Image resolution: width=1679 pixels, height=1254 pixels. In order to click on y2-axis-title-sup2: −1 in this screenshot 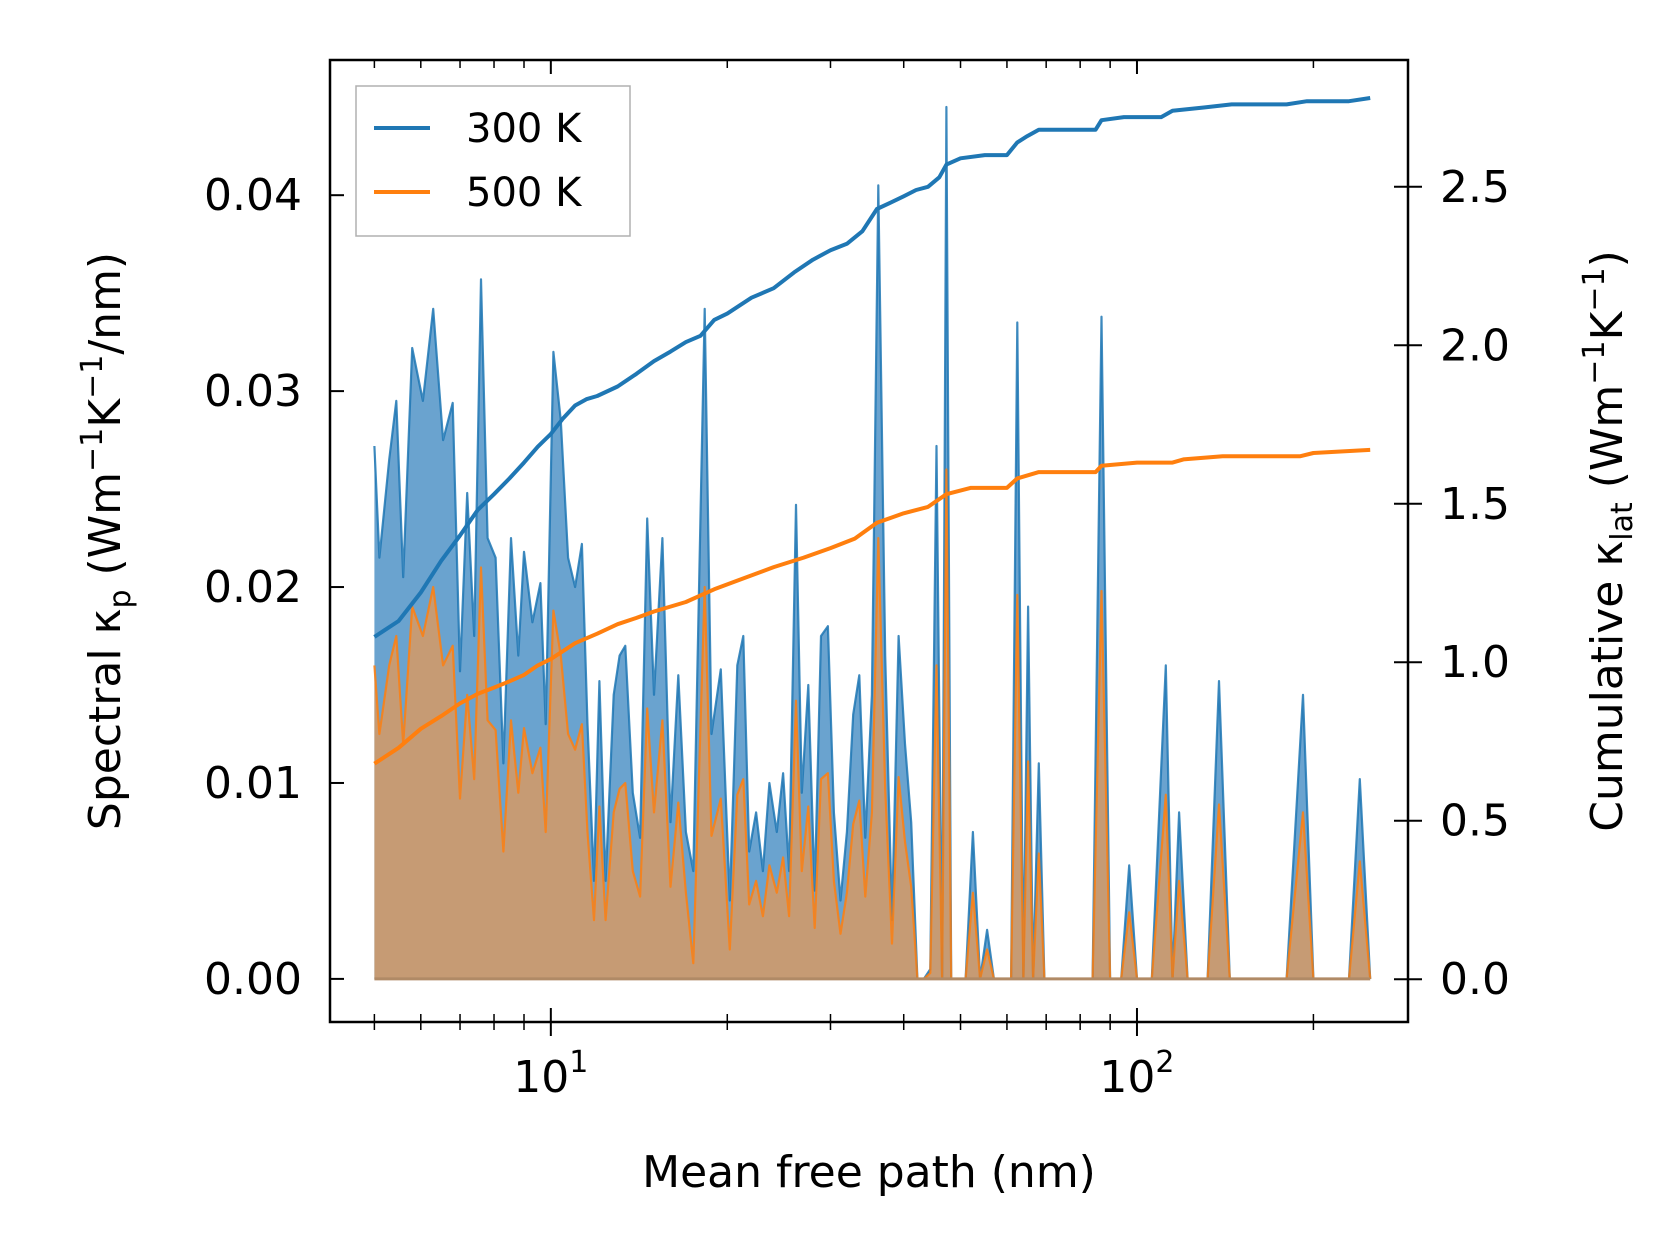, I will do `click(1594, 289)`.